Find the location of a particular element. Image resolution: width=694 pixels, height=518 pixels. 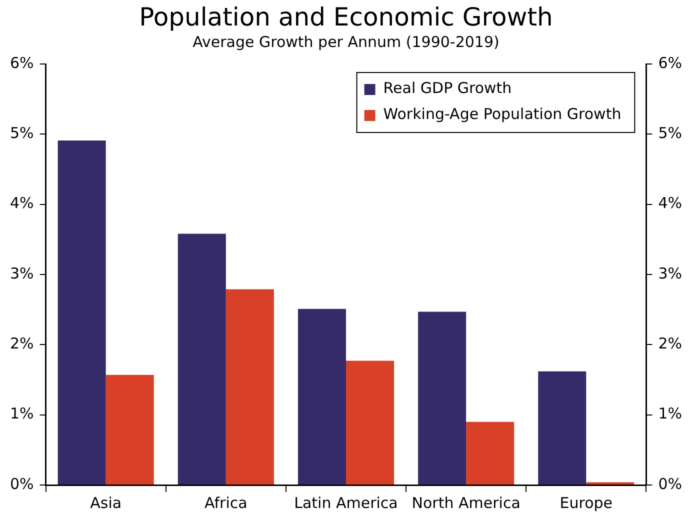

y-tick-label: 0% is located at coordinates (22, 483).